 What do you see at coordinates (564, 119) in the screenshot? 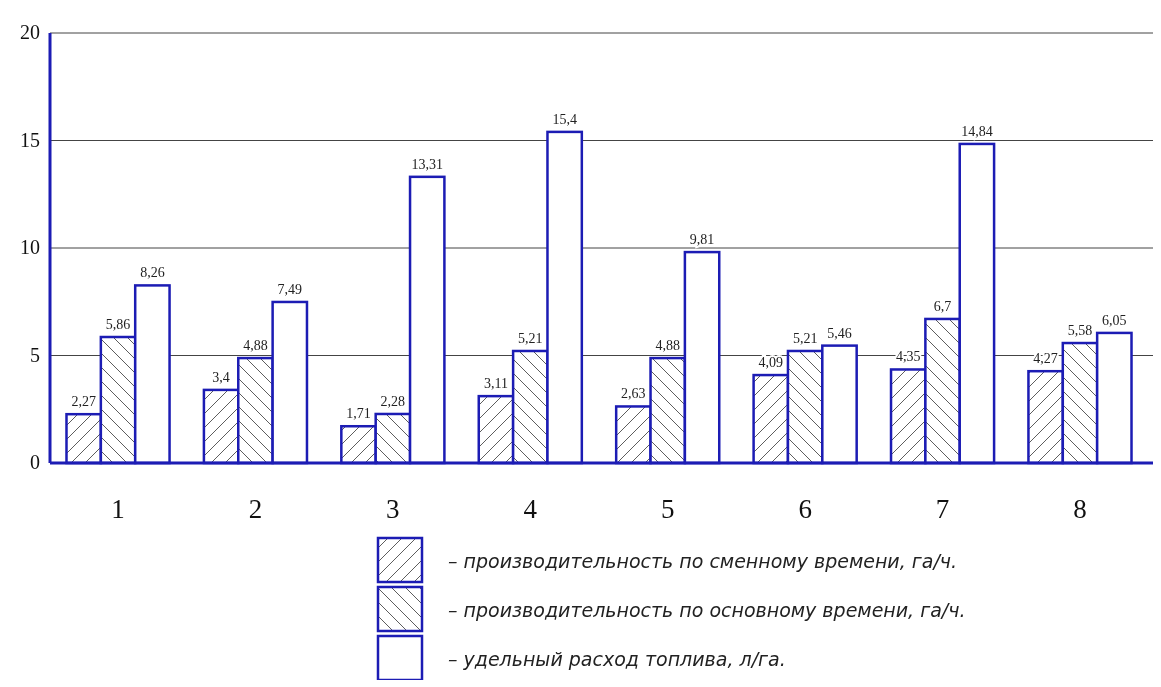
I see `data-label: 15,4` at bounding box center [564, 119].